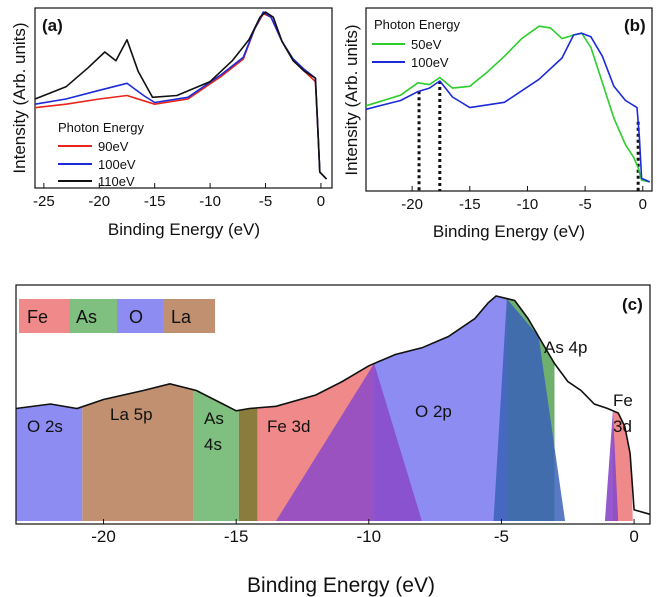  I want to click on panel-a-tick-label-25: -25, so click(44, 201).